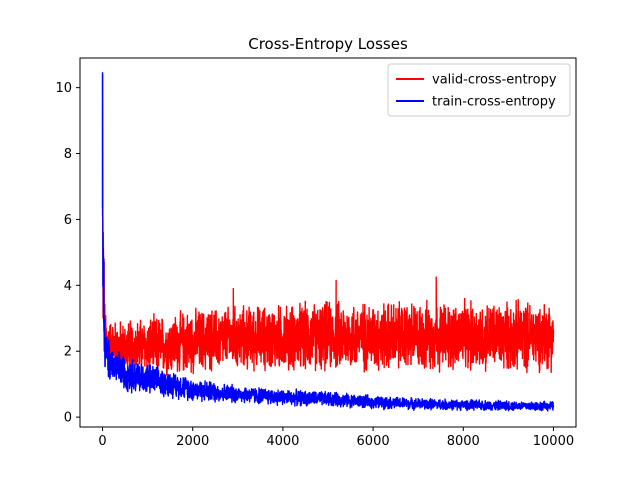 This screenshot has height=480, width=640. What do you see at coordinates (463, 441) in the screenshot?
I see `x-tick-label: 8000` at bounding box center [463, 441].